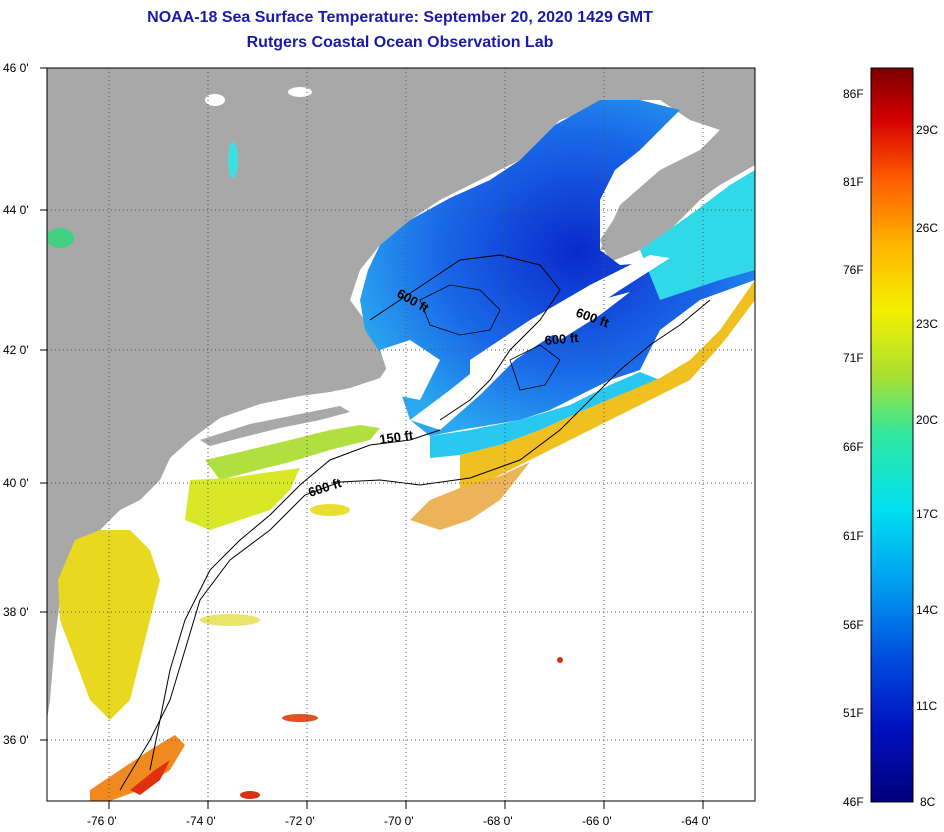 This screenshot has width=944, height=832. Describe the element at coordinates (275, 426) in the screenshot. I see `long-island` at that location.